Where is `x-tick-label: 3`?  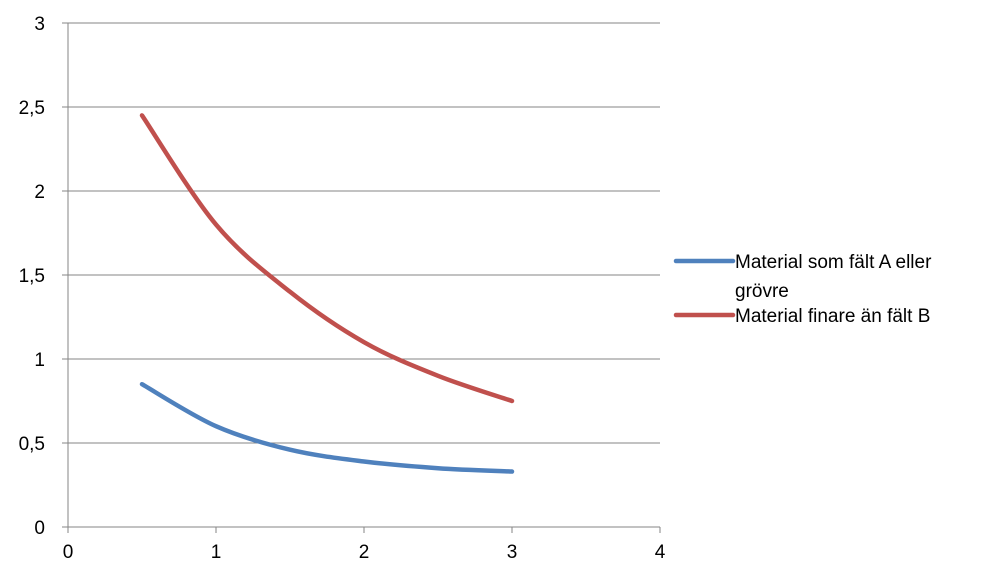
x-tick-label: 3 is located at coordinates (512, 552).